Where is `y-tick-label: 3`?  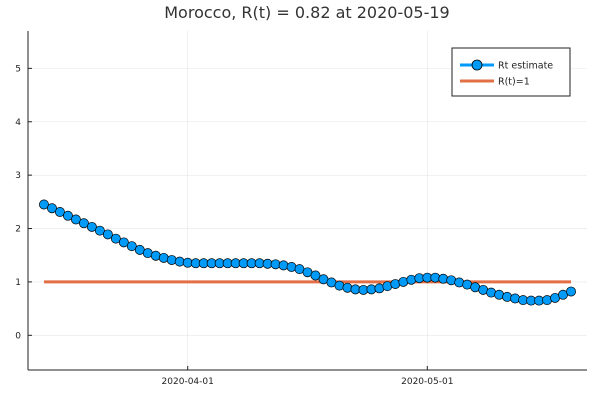
y-tick-label: 3 is located at coordinates (18, 176).